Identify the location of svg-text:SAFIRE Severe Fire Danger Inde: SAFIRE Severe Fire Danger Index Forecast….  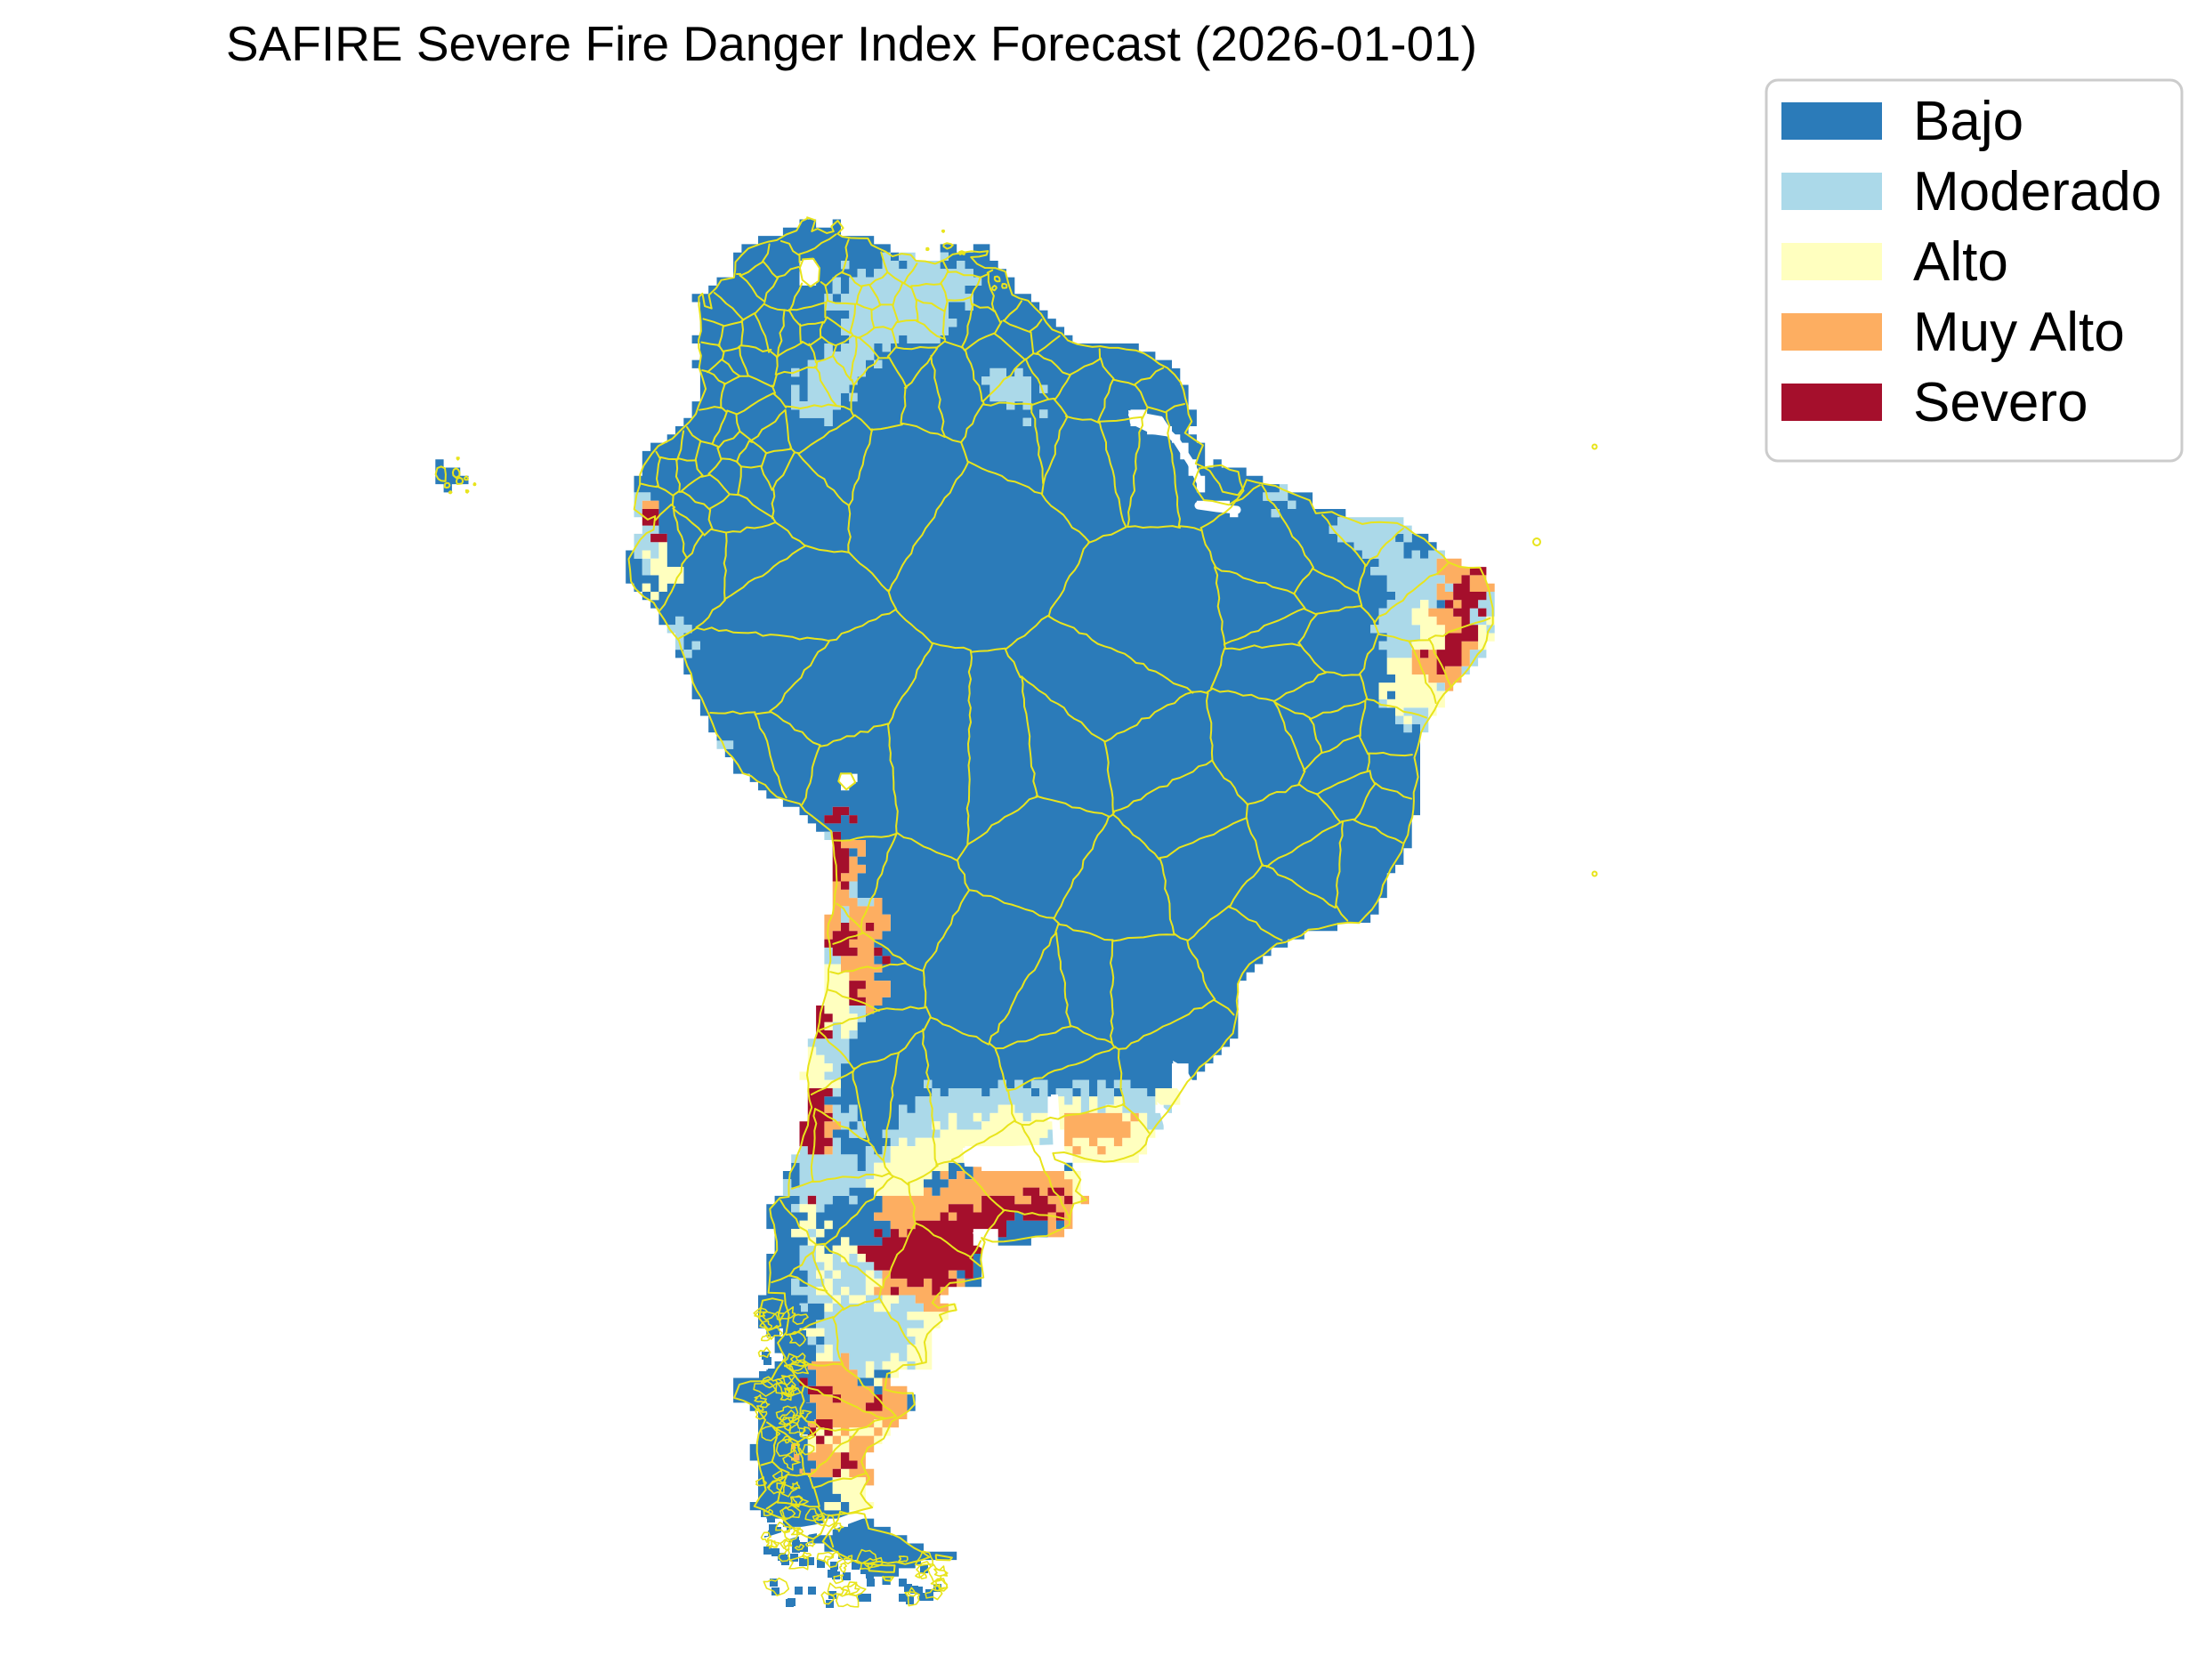
(851, 43).